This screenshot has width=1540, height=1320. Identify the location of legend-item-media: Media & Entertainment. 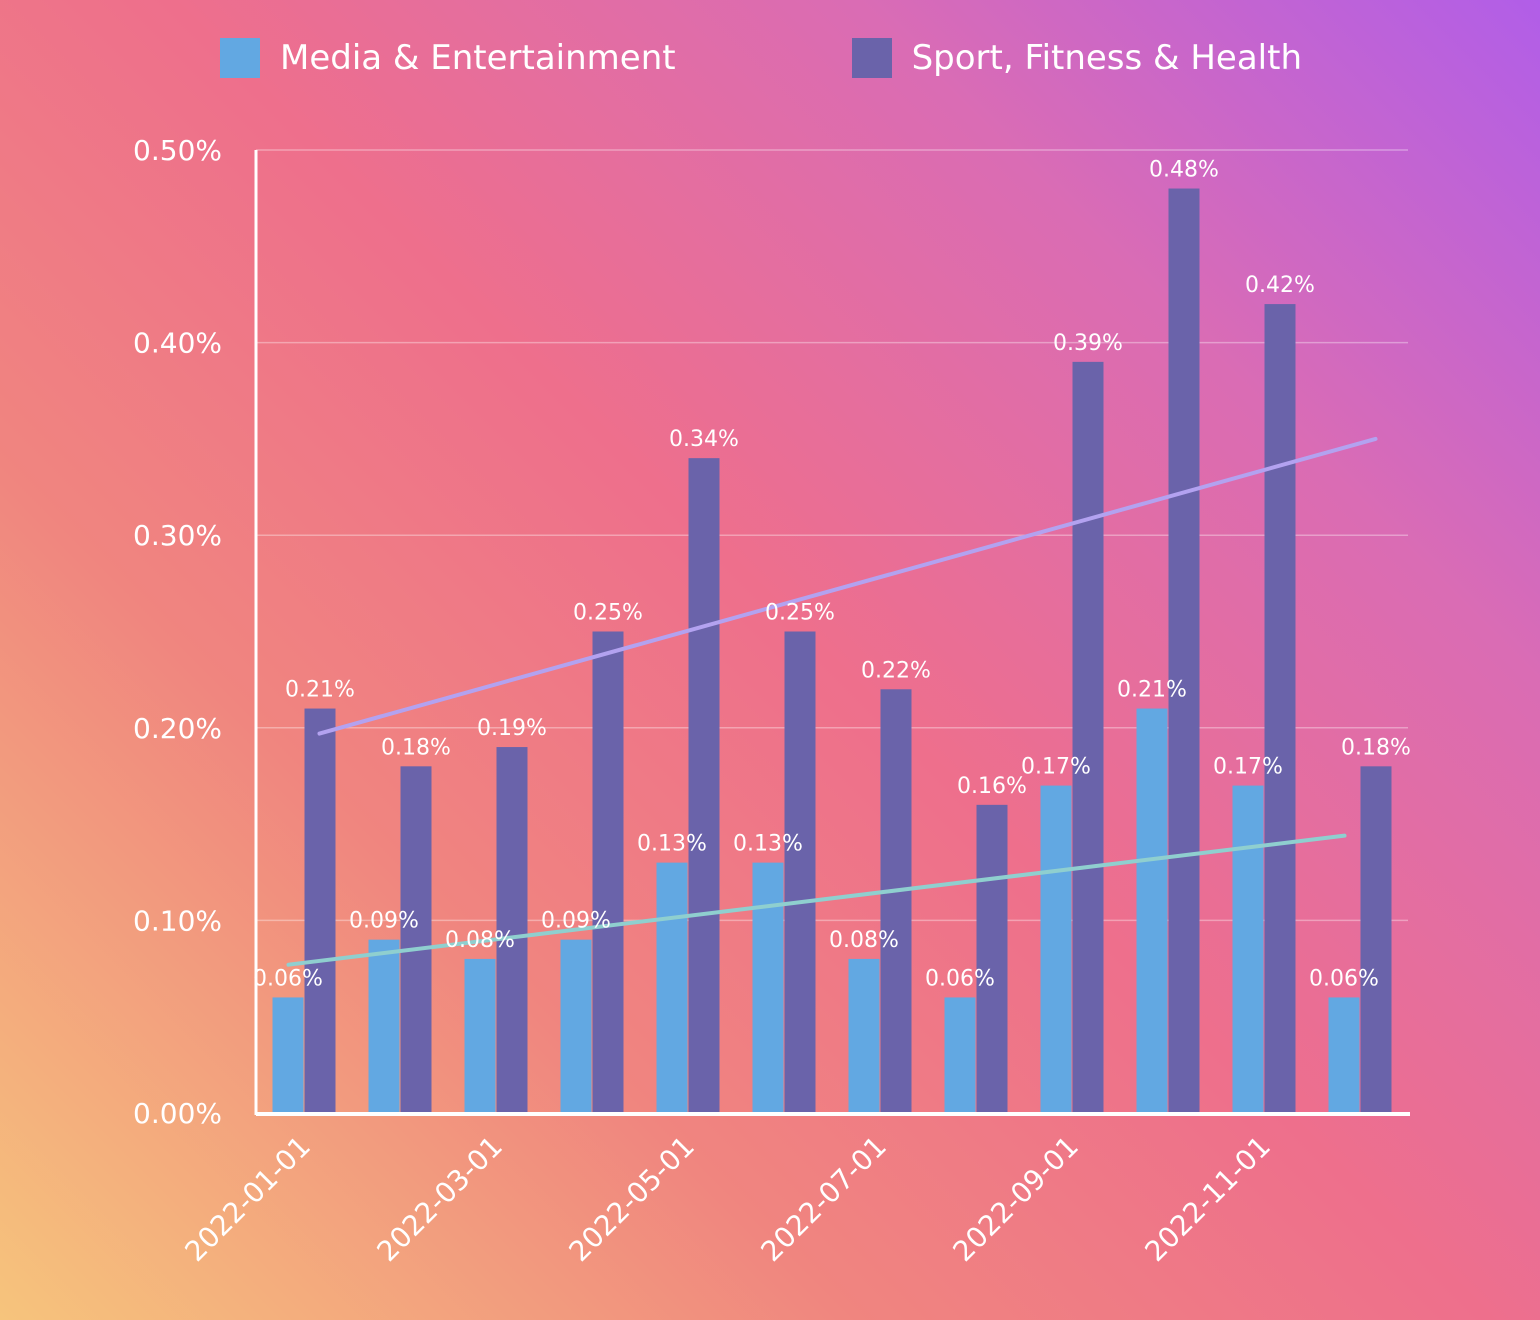
(448, 58).